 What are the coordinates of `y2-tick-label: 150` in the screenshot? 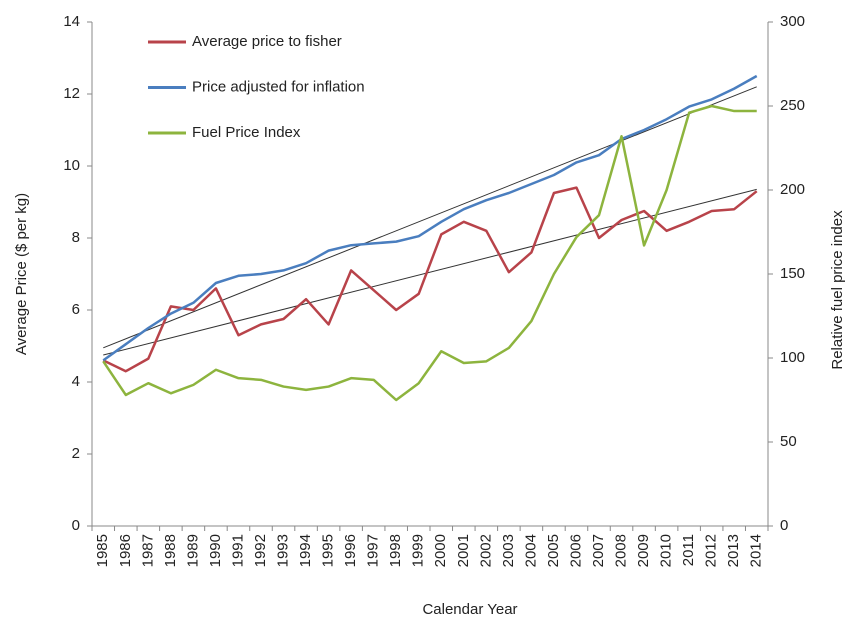 It's located at (792, 273).